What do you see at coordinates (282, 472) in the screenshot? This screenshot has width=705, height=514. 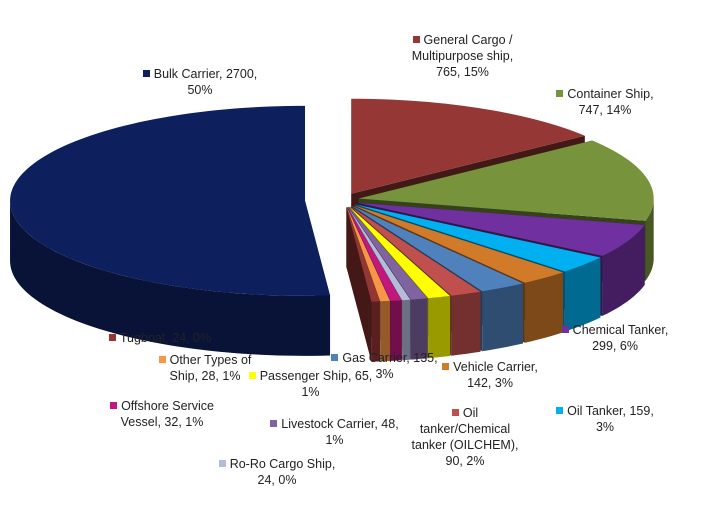 I see `label-text: Ro-Ro Cargo Ship, 24, 0%` at bounding box center [282, 472].